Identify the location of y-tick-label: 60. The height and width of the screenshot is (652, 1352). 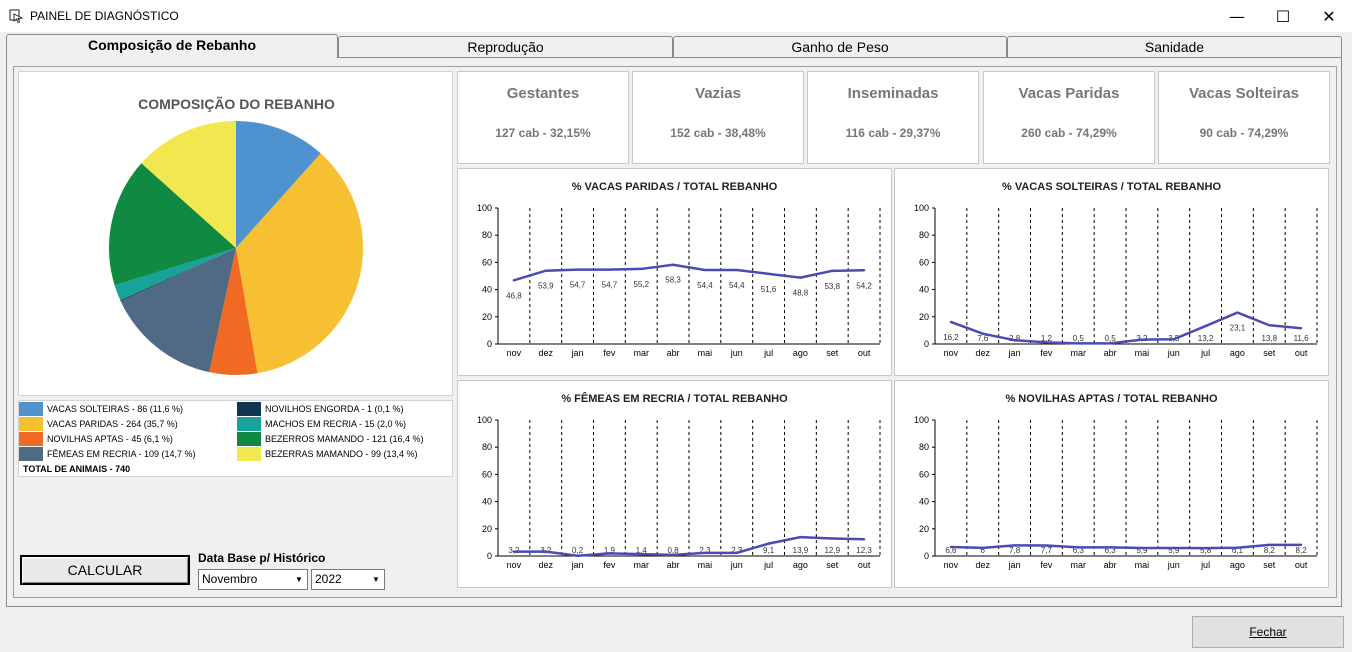
(924, 262).